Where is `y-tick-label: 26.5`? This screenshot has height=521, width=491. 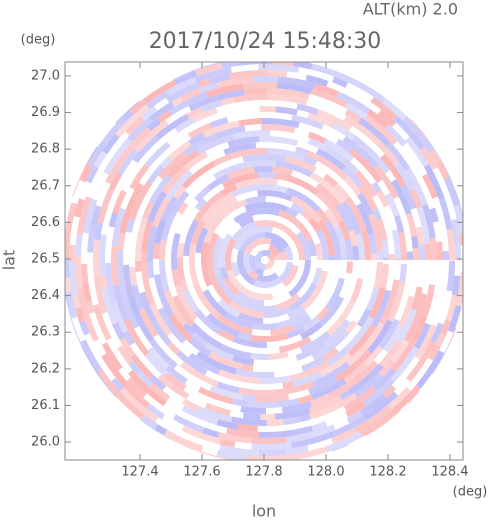
y-tick-label: 26.5 is located at coordinates (45, 258).